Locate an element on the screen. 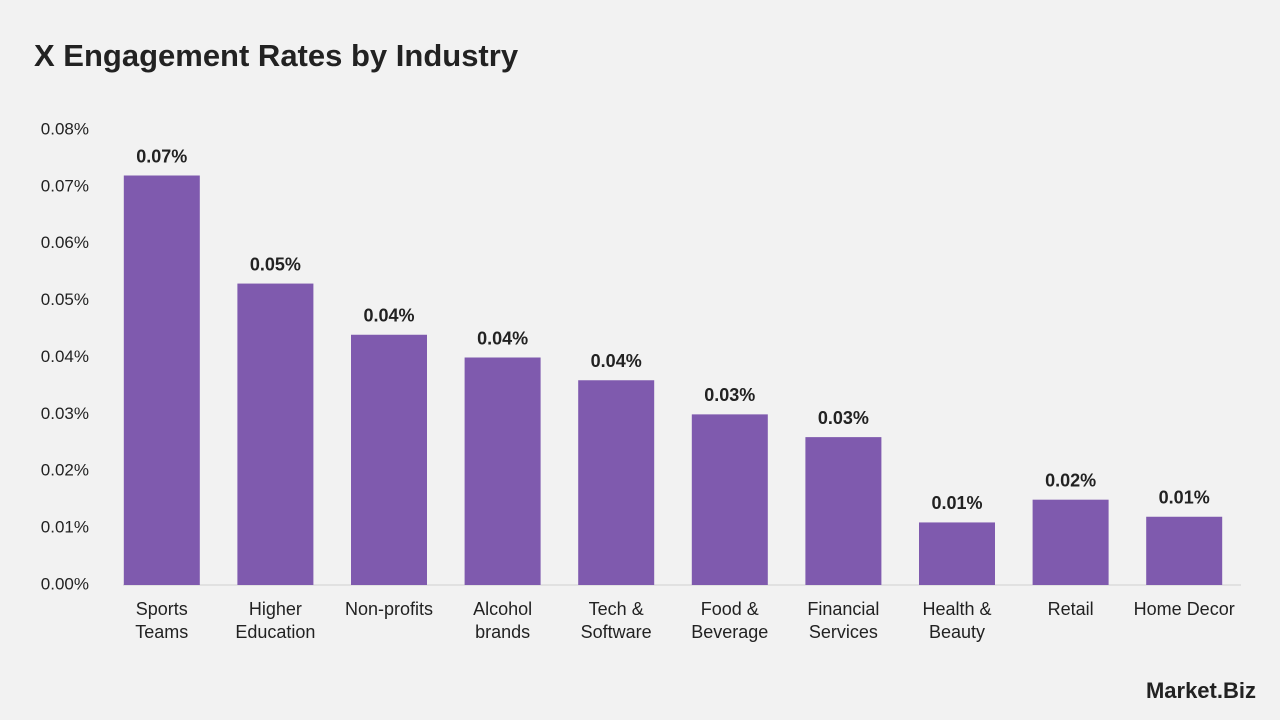 Image resolution: width=1280 pixels, height=720 pixels. x-tick-label: Non-profits is located at coordinates (389, 609).